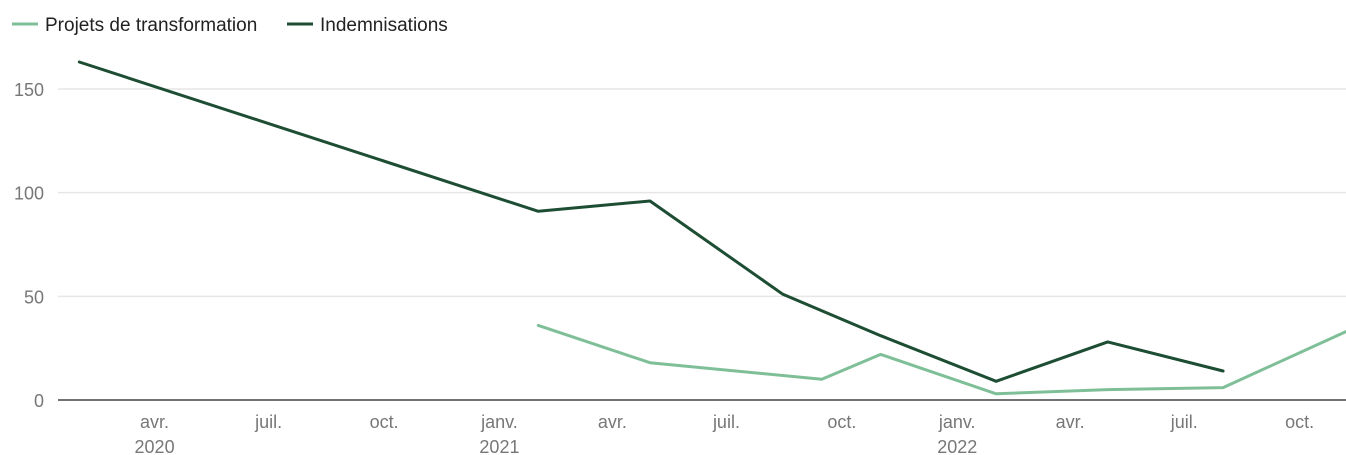 The height and width of the screenshot is (455, 1346). I want to click on y-tick-label: 0, so click(39, 401).